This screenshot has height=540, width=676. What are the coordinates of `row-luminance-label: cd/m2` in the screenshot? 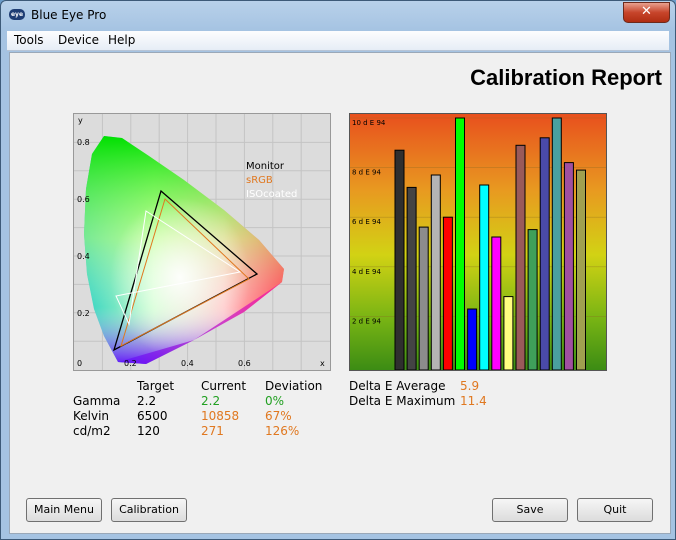 It's located at (92, 431).